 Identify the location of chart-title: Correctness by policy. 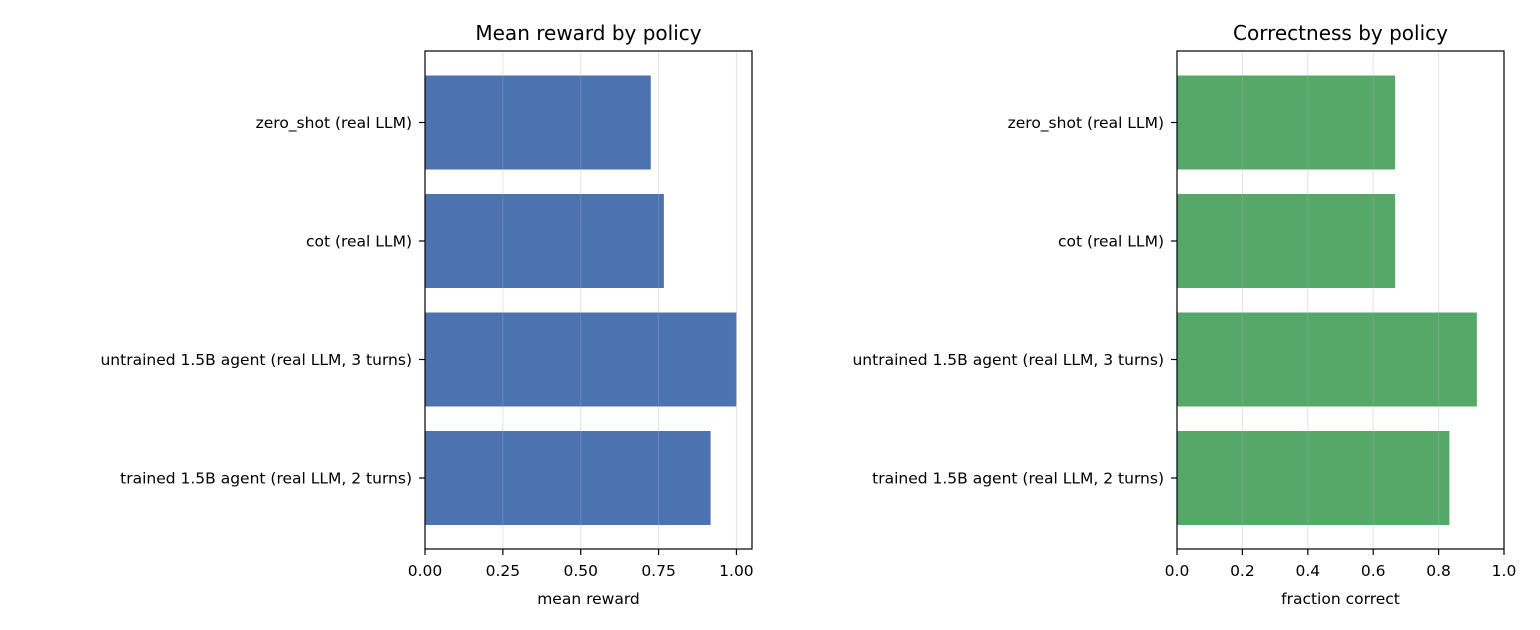
(1340, 33).